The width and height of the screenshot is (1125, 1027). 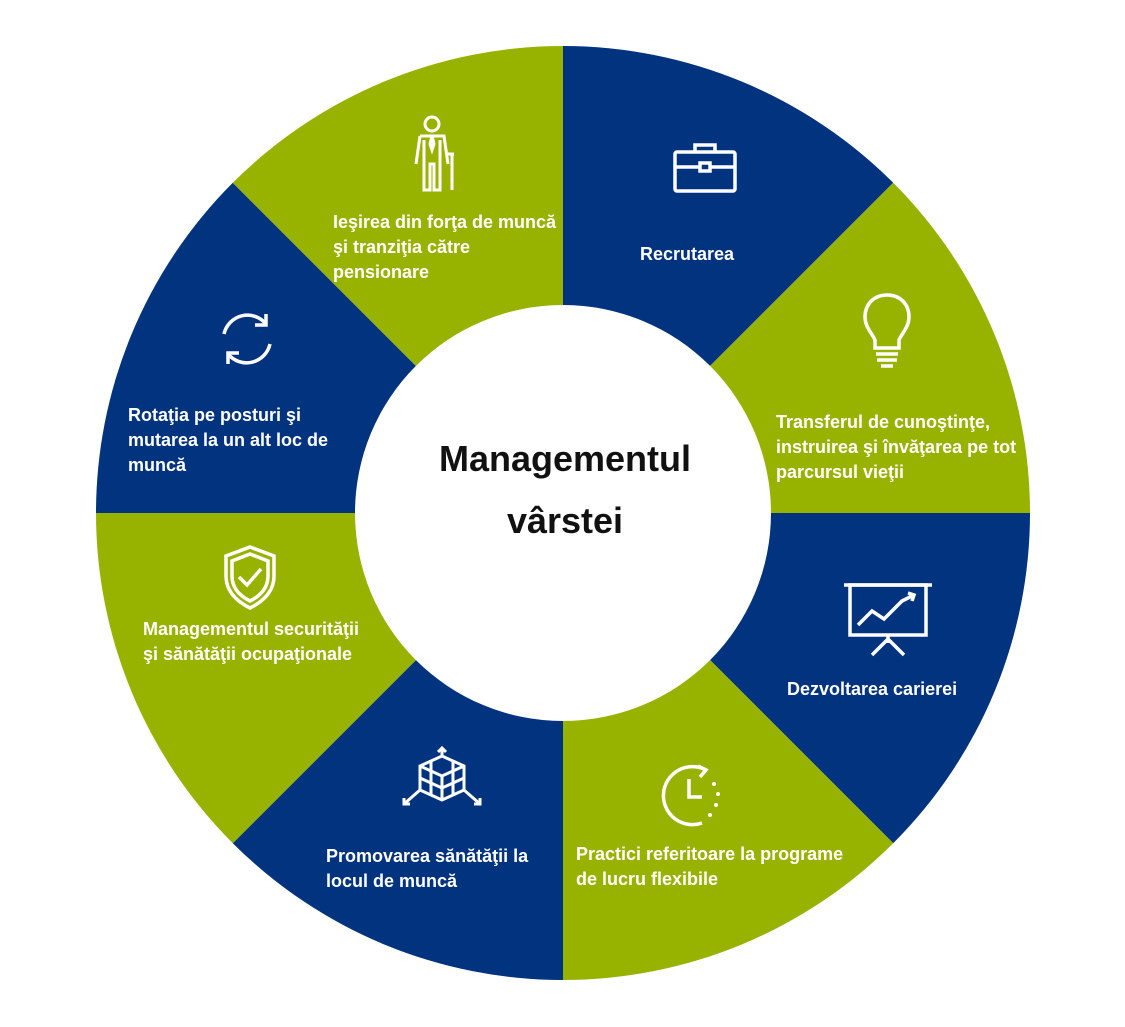 I want to click on refresh-icon, so click(x=247, y=341).